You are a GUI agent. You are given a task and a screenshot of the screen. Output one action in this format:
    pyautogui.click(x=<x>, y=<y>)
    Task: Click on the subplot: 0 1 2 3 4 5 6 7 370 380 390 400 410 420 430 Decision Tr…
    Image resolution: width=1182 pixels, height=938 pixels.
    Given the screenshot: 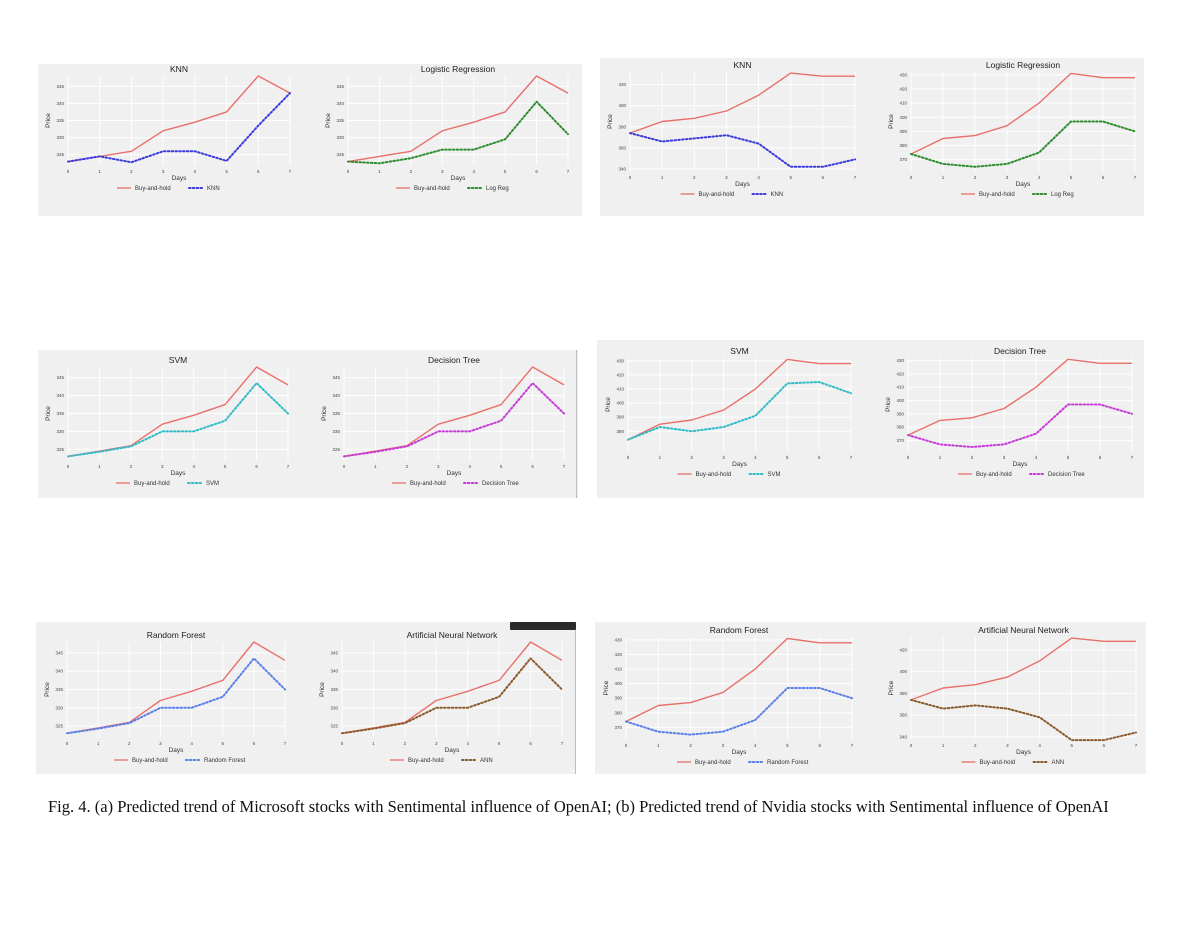 What is the action you would take?
    pyautogui.click(x=1009, y=412)
    